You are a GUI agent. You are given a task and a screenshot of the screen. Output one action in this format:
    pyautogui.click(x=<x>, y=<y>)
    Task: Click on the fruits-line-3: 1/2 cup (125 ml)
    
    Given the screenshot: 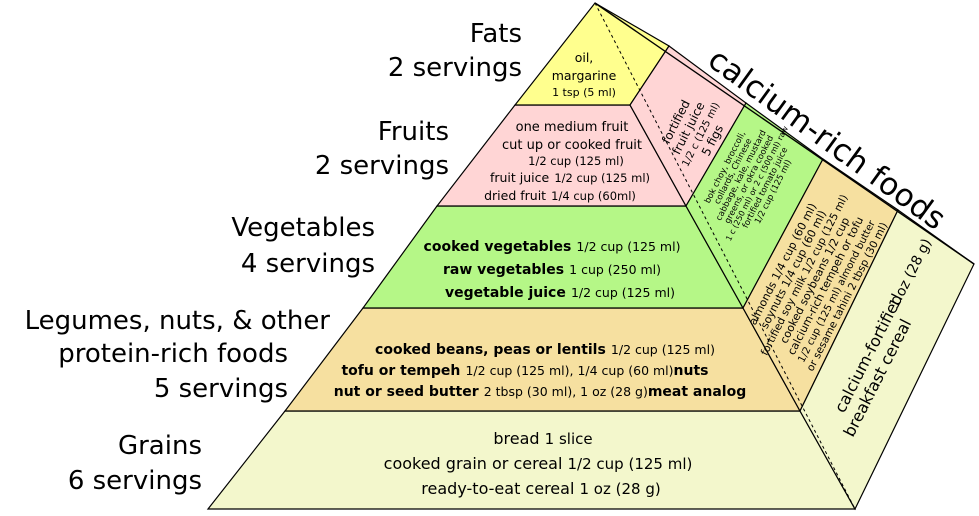 What is the action you would take?
    pyautogui.click(x=576, y=161)
    